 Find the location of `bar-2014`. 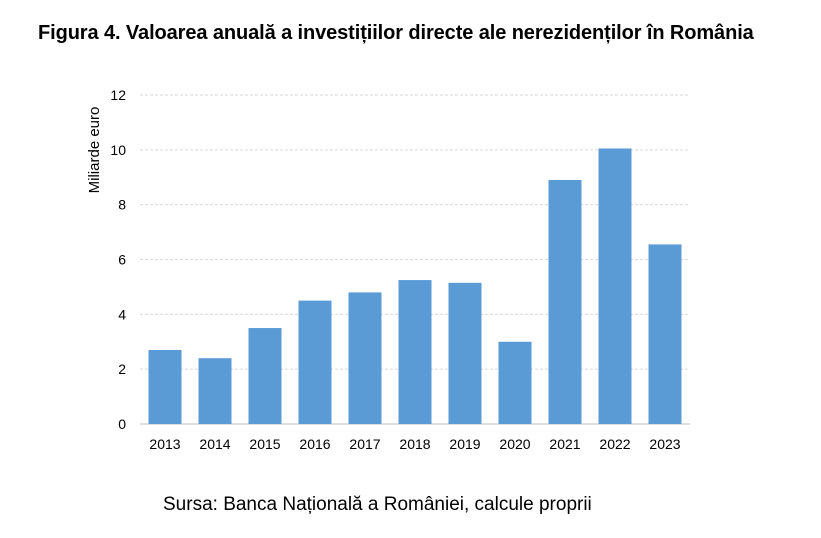

bar-2014 is located at coordinates (215, 391).